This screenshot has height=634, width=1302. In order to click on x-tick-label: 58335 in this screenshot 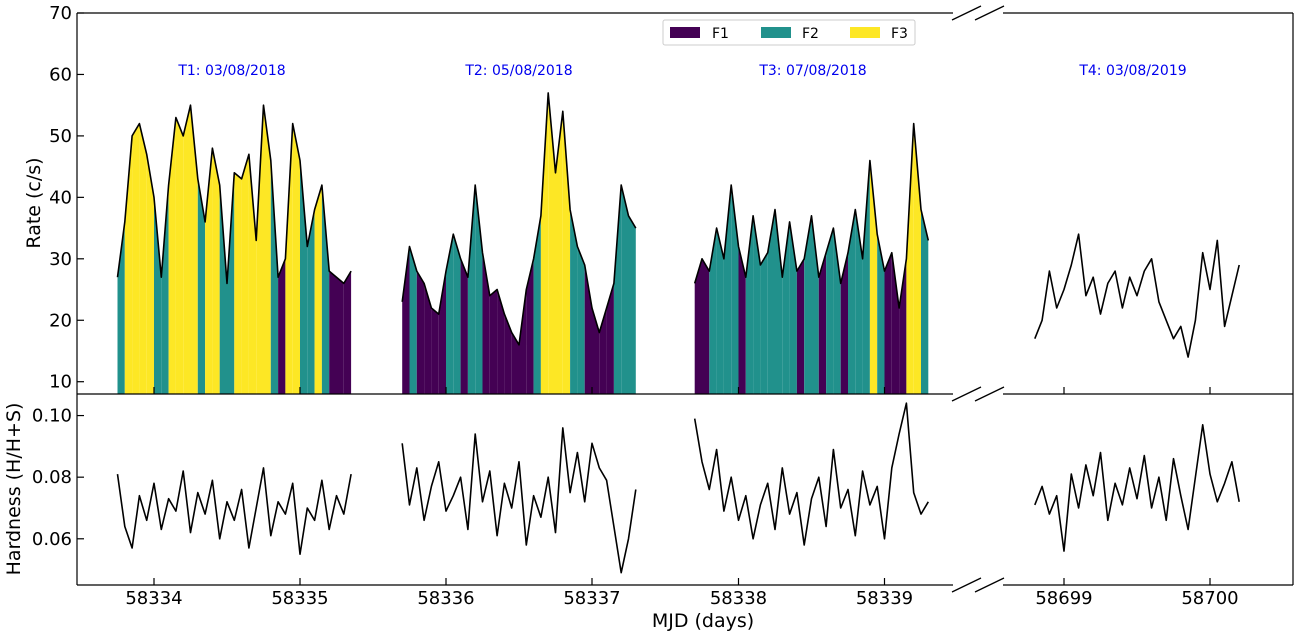, I will do `click(299, 598)`.